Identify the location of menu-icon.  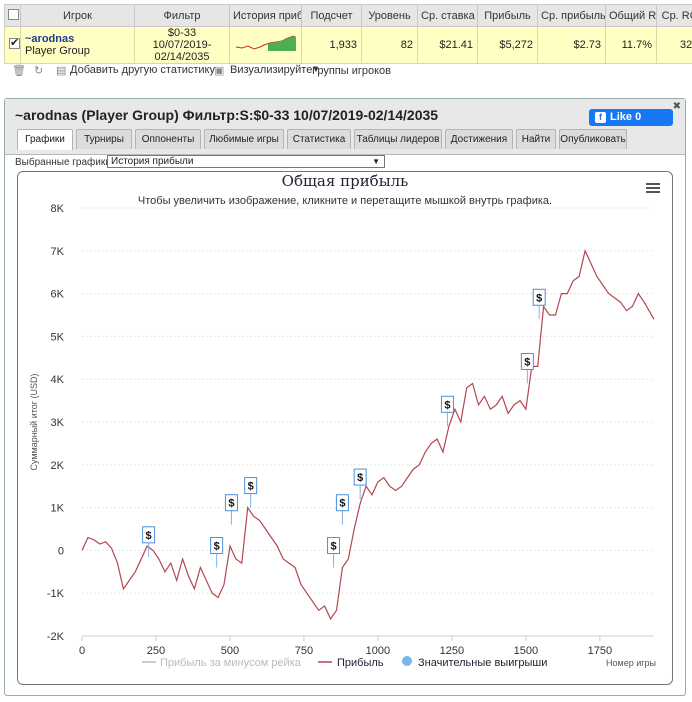
(653, 188).